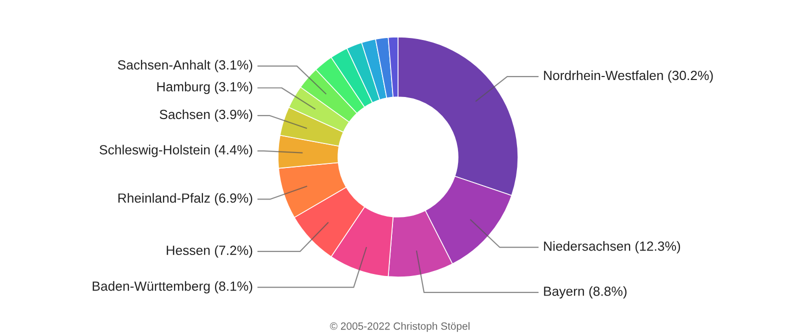 This screenshot has height=336, width=800. Describe the element at coordinates (185, 66) in the screenshot. I see `slice-label: Sachsen-Anhalt (3.1%)` at that location.